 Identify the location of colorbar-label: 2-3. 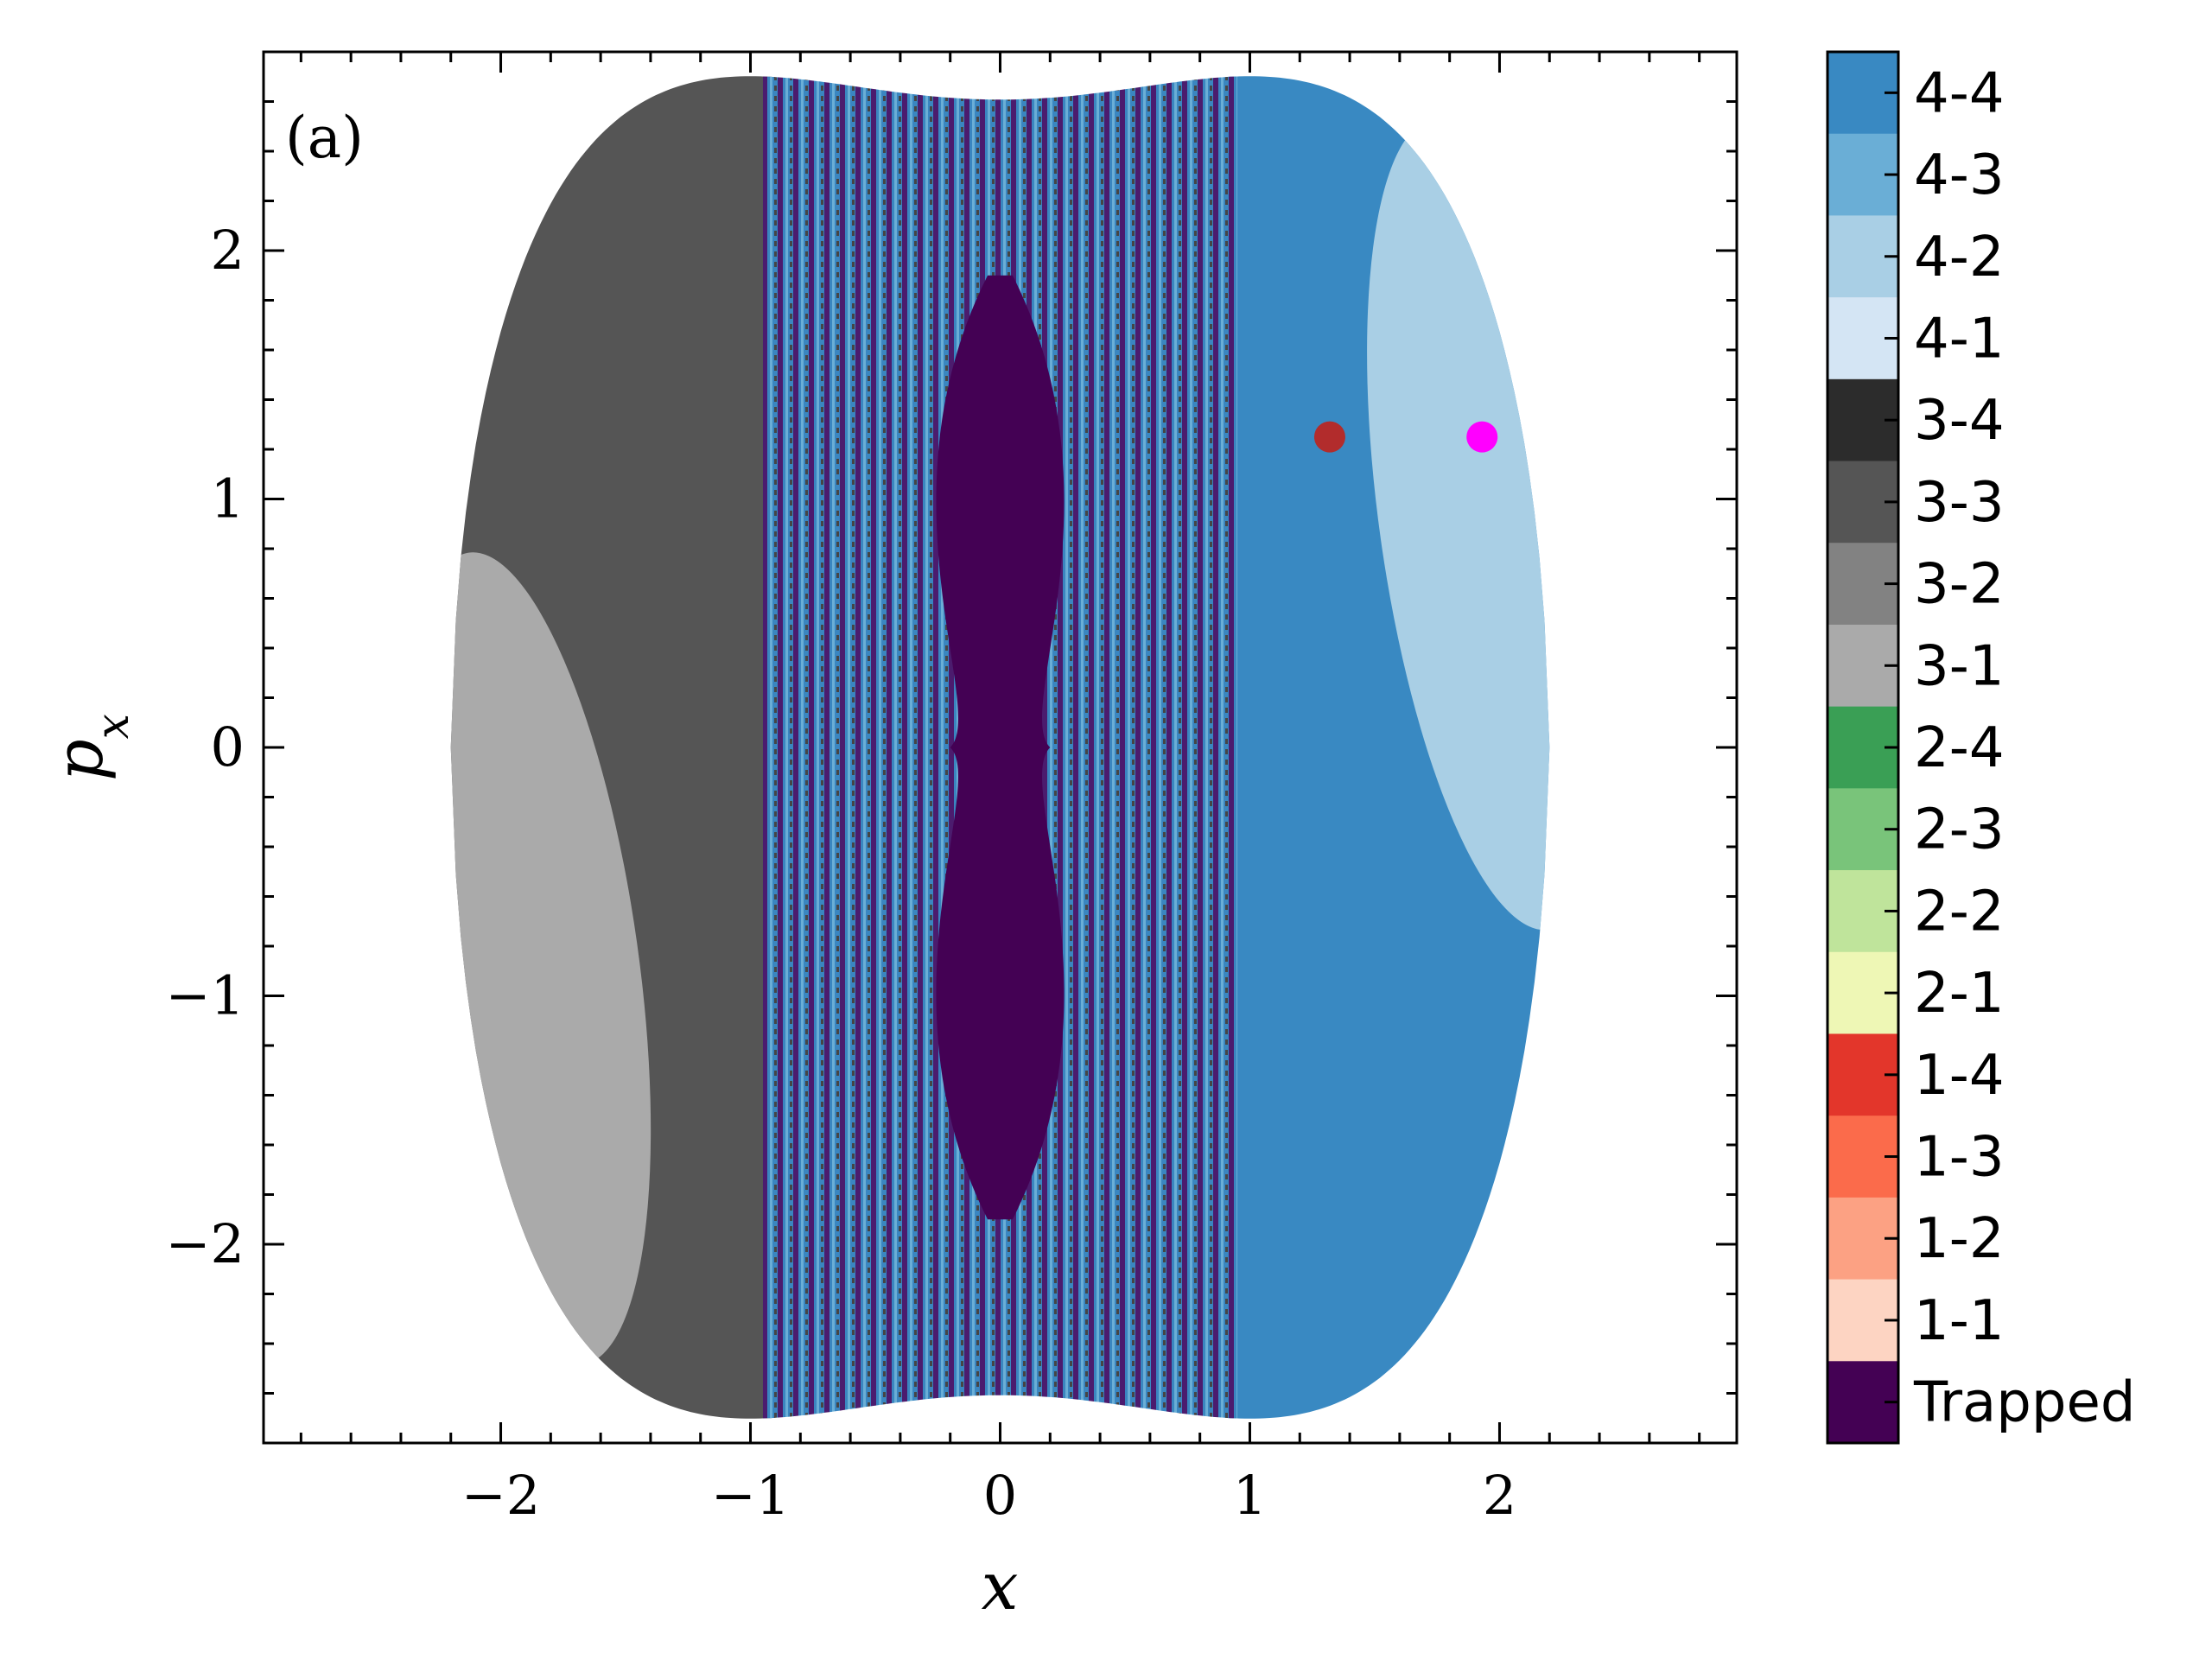
(1959, 830).